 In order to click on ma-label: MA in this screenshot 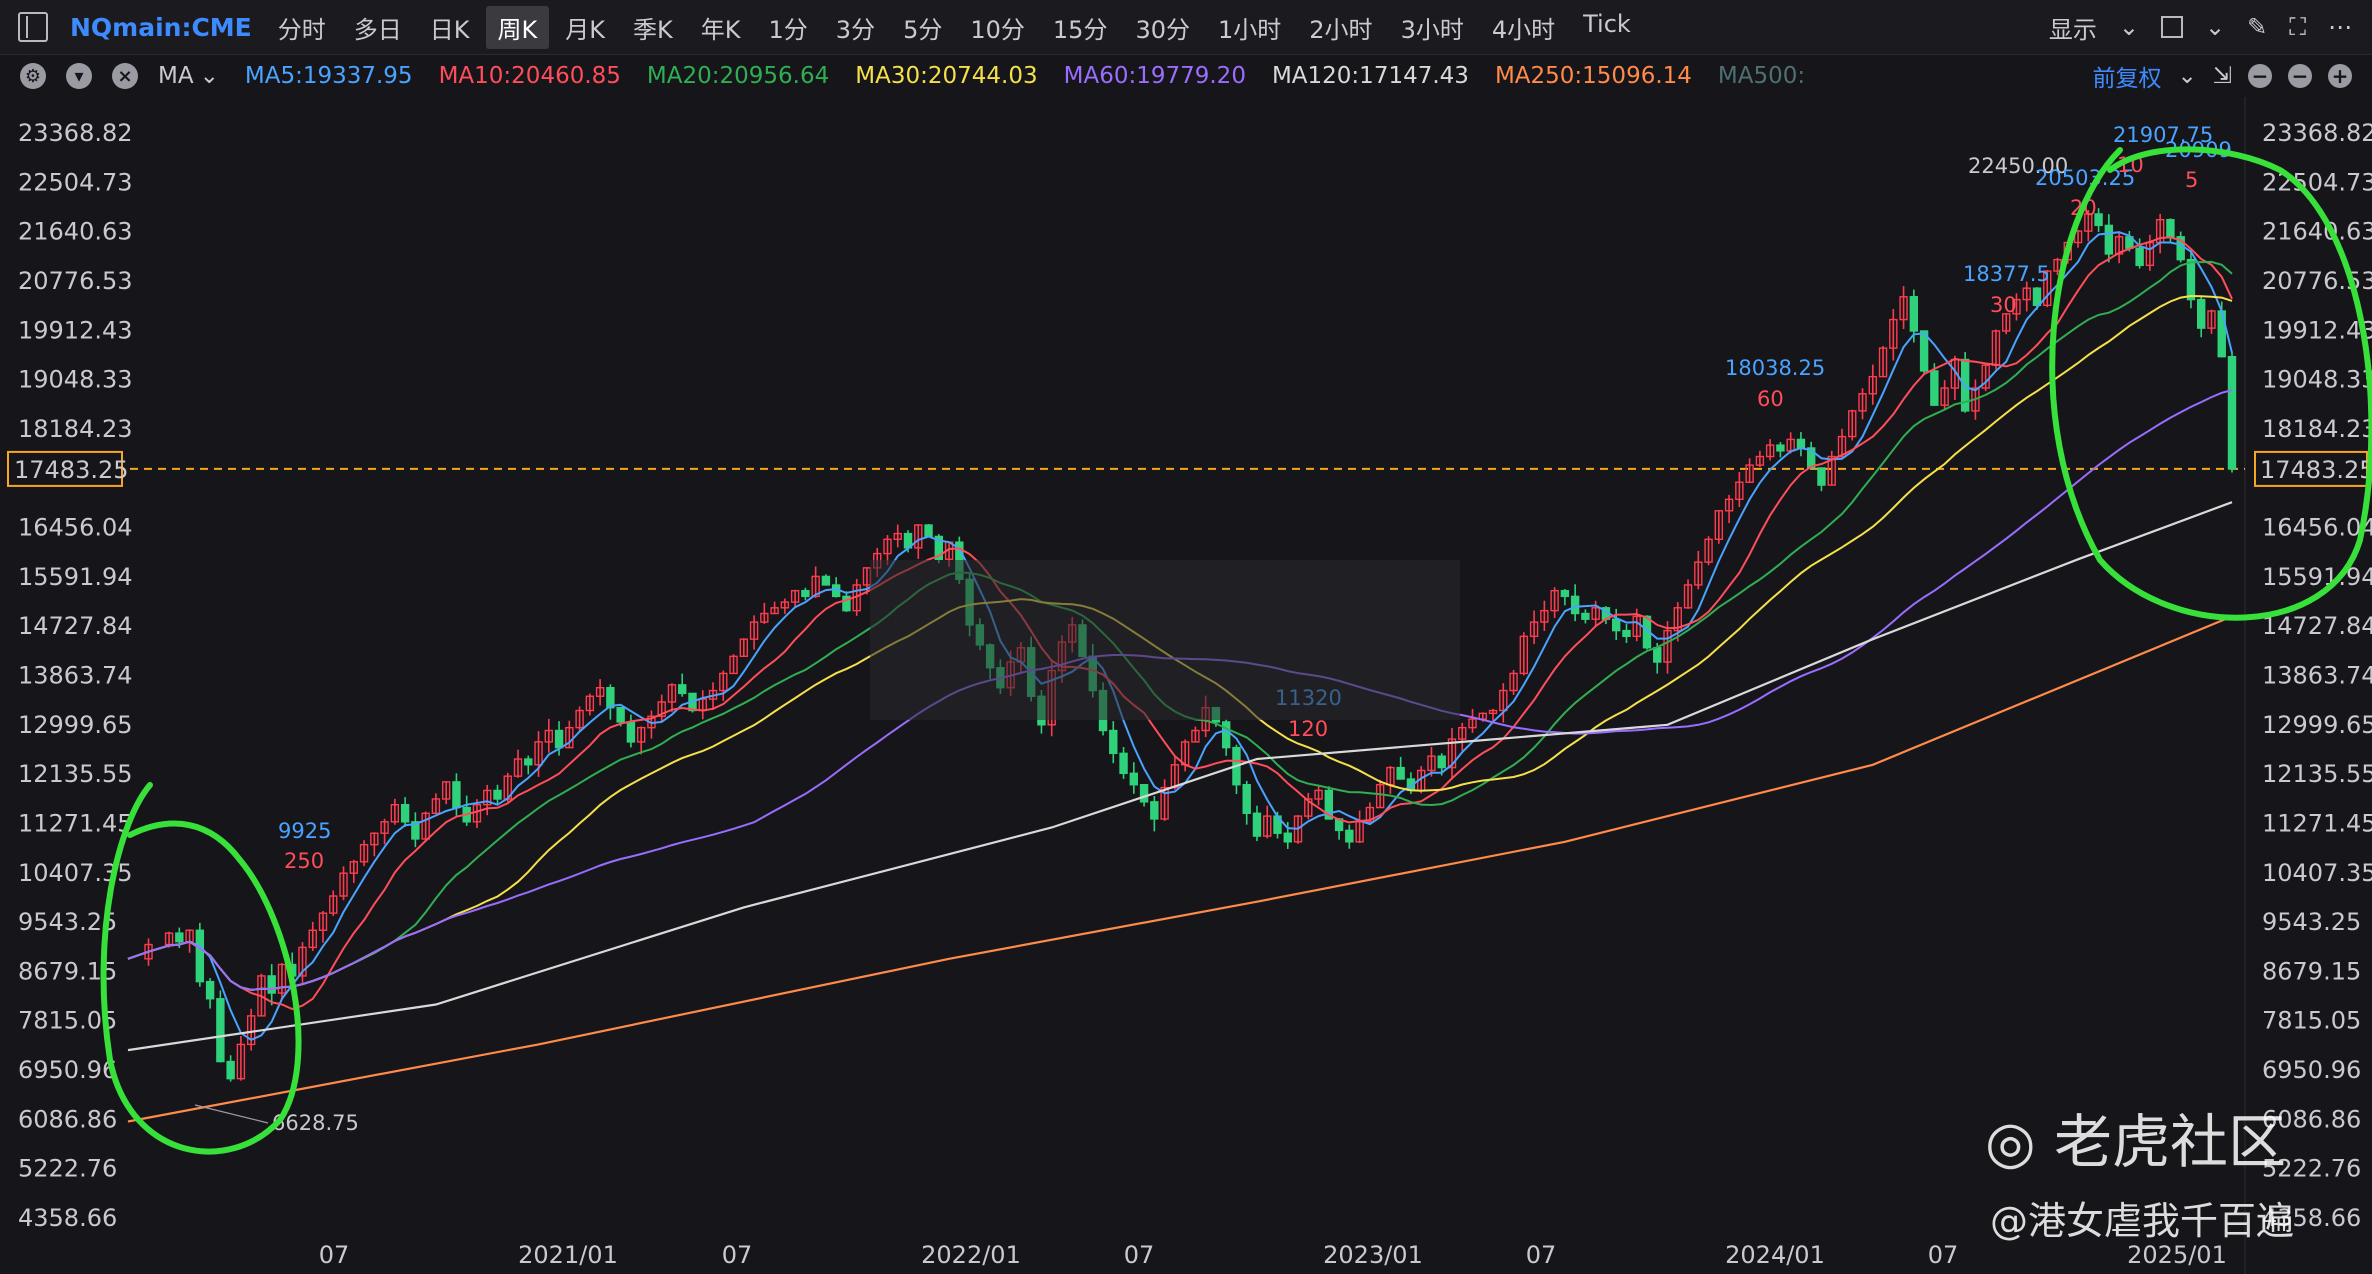, I will do `click(176, 76)`.